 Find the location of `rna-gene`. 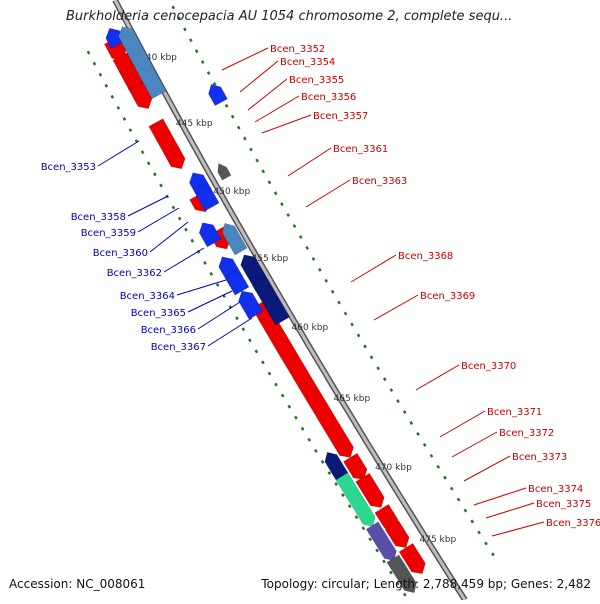

rna-gene is located at coordinates (355, 499).